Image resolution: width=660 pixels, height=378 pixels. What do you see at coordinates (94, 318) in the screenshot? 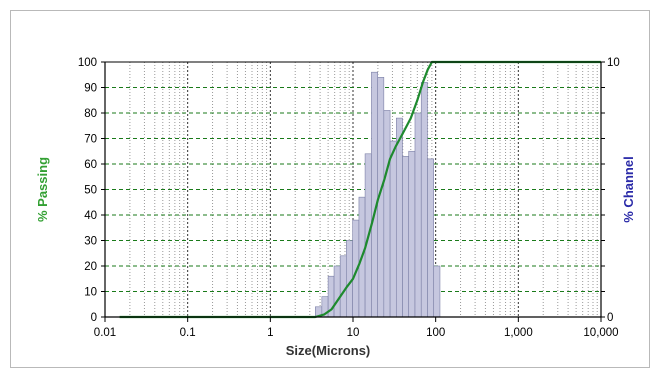
I see `y-left-tick-label: 0` at bounding box center [94, 318].